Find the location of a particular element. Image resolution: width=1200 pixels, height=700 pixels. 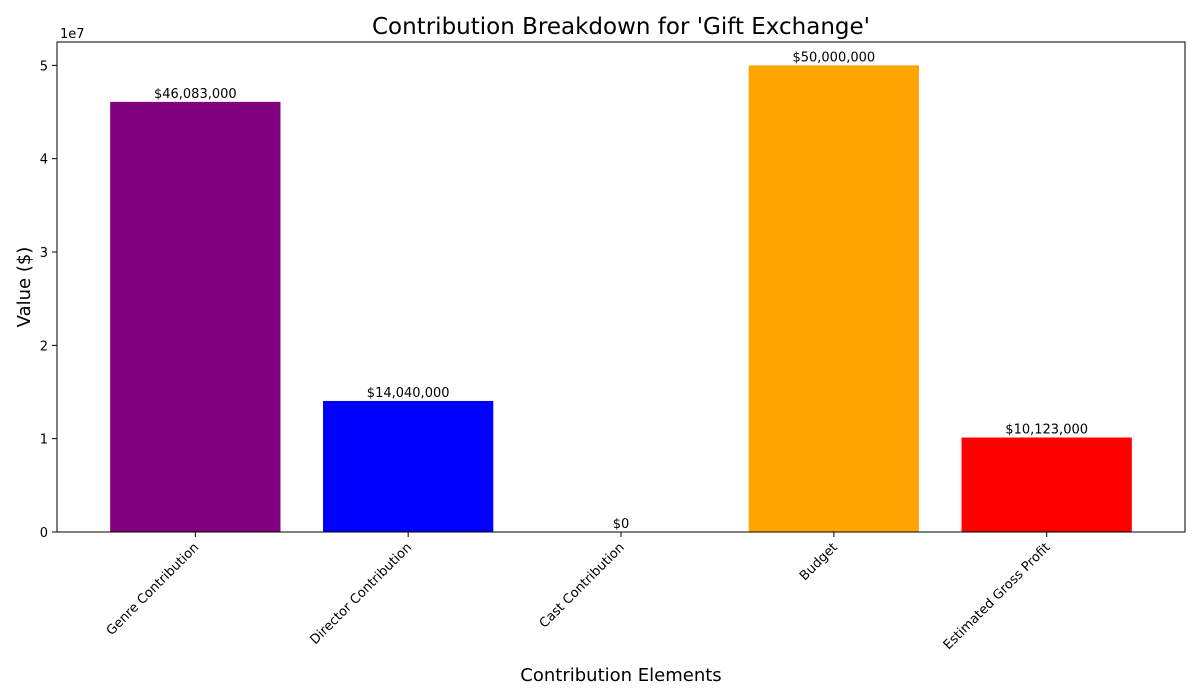

y-axis-ticks: 0 1 2 3 4 5 is located at coordinates (48, 300).